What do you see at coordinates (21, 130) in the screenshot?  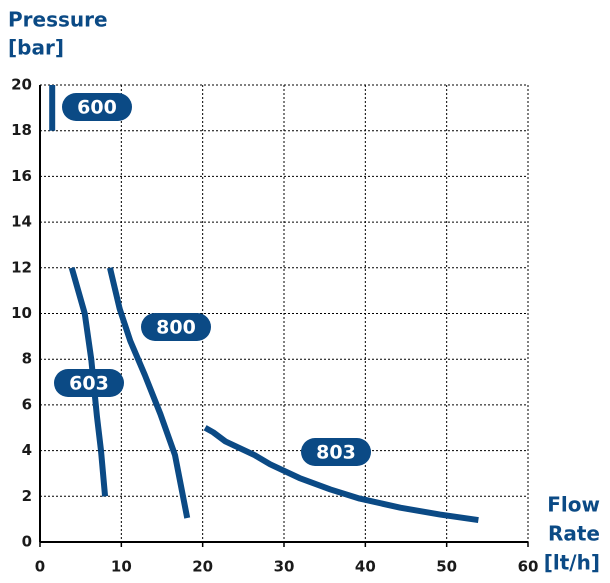 I see `y-tick-label: 18` at bounding box center [21, 130].